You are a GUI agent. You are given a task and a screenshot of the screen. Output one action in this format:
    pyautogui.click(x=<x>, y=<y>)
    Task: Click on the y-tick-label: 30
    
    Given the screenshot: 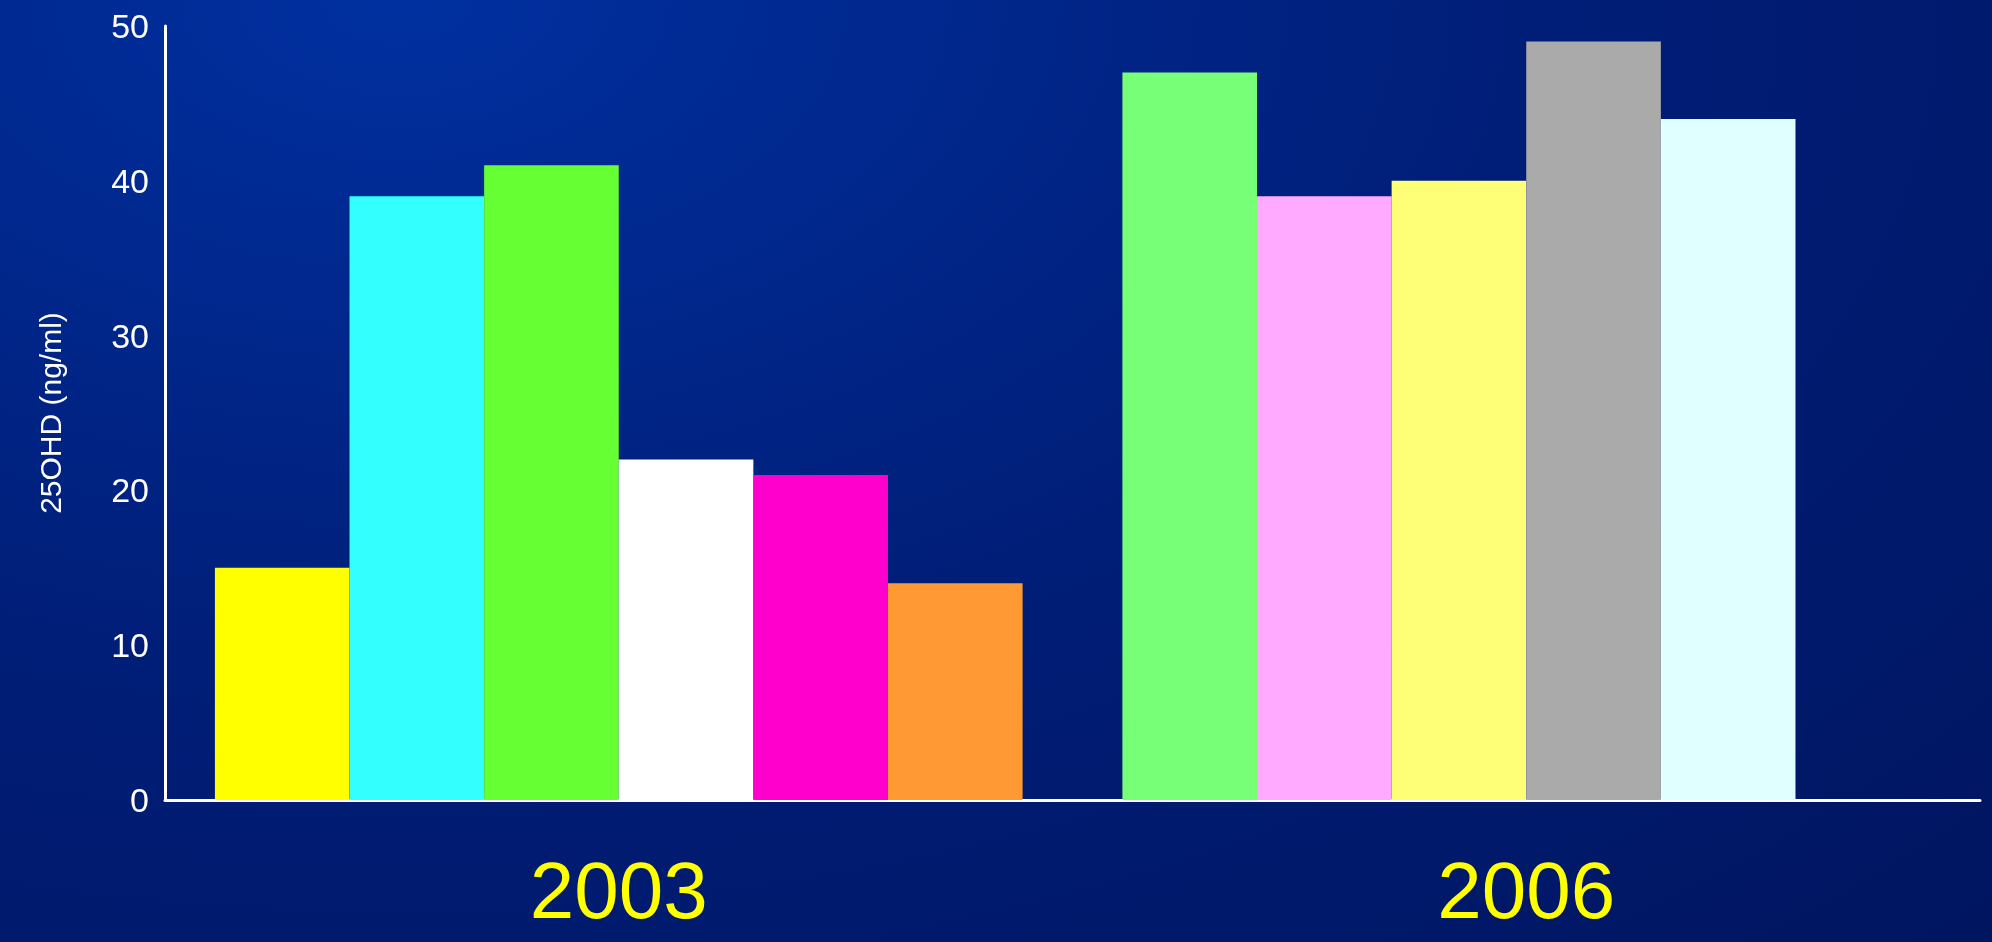 What is the action you would take?
    pyautogui.click(x=130, y=335)
    